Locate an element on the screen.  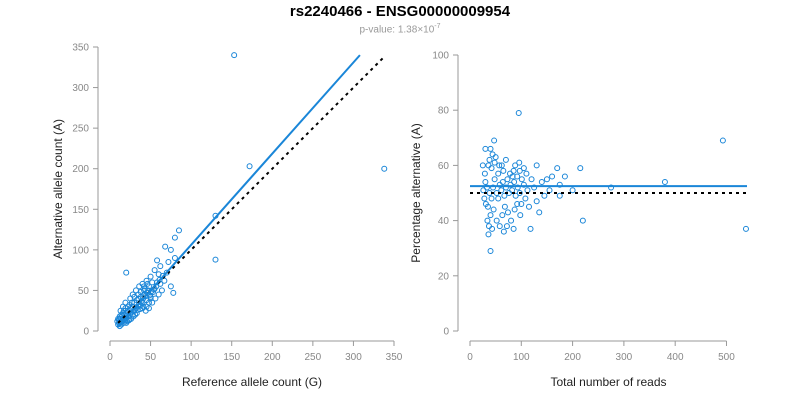
y-tick-label: 300 is located at coordinates (80, 88).